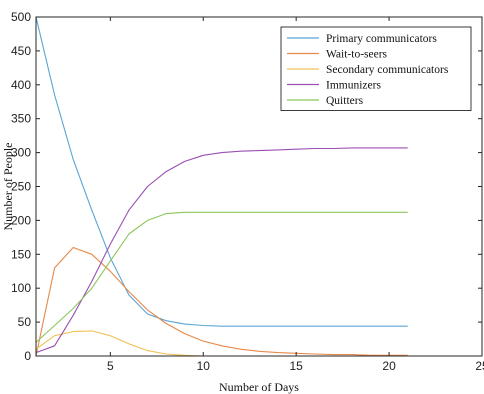 The image size is (484, 394). Describe the element at coordinates (296, 366) in the screenshot. I see `x-tick-label-2: 15` at that location.